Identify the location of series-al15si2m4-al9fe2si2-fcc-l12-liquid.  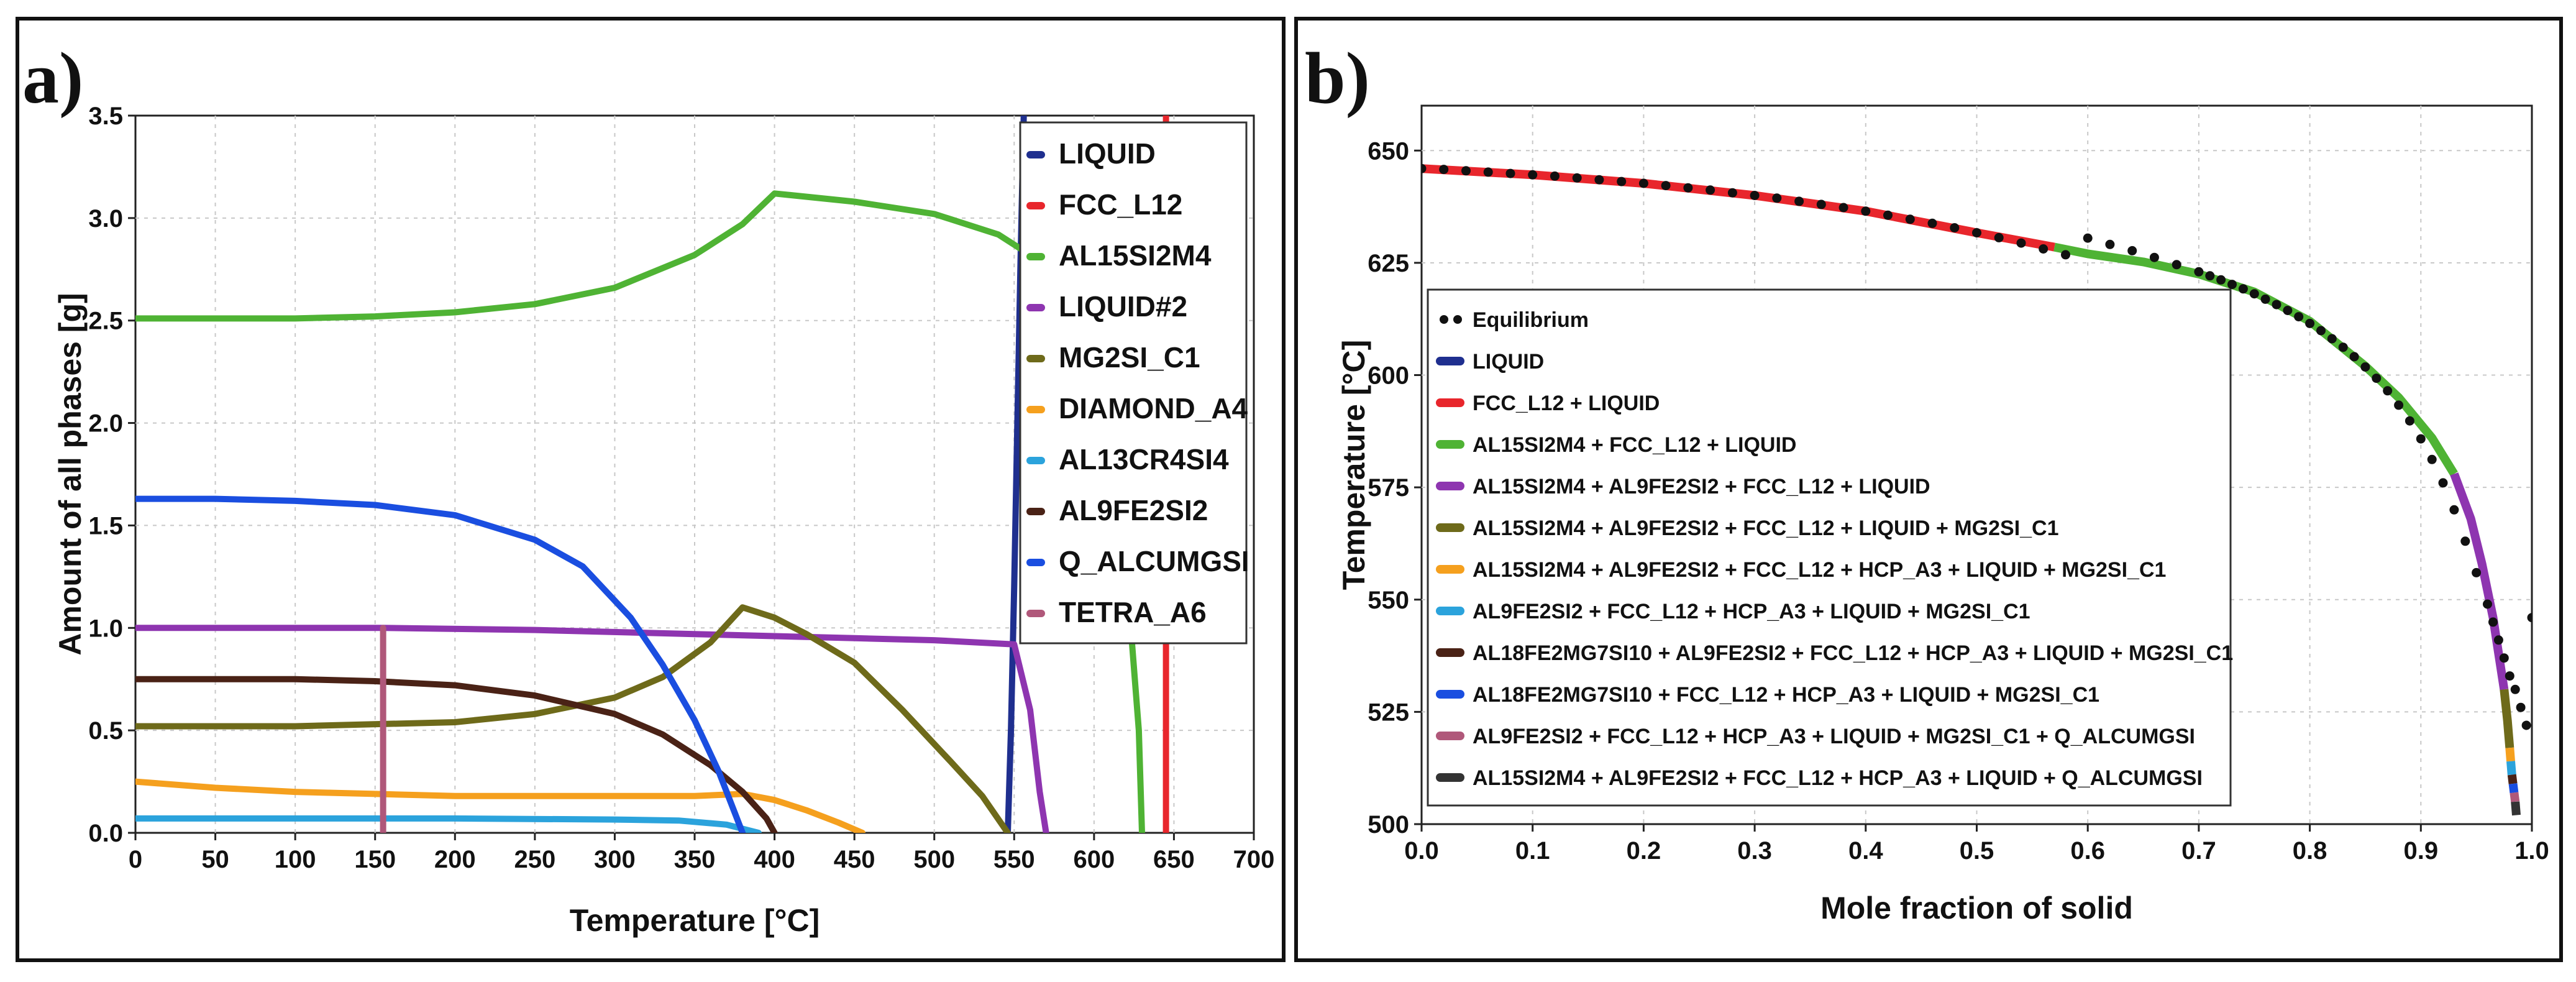
(2479, 581).